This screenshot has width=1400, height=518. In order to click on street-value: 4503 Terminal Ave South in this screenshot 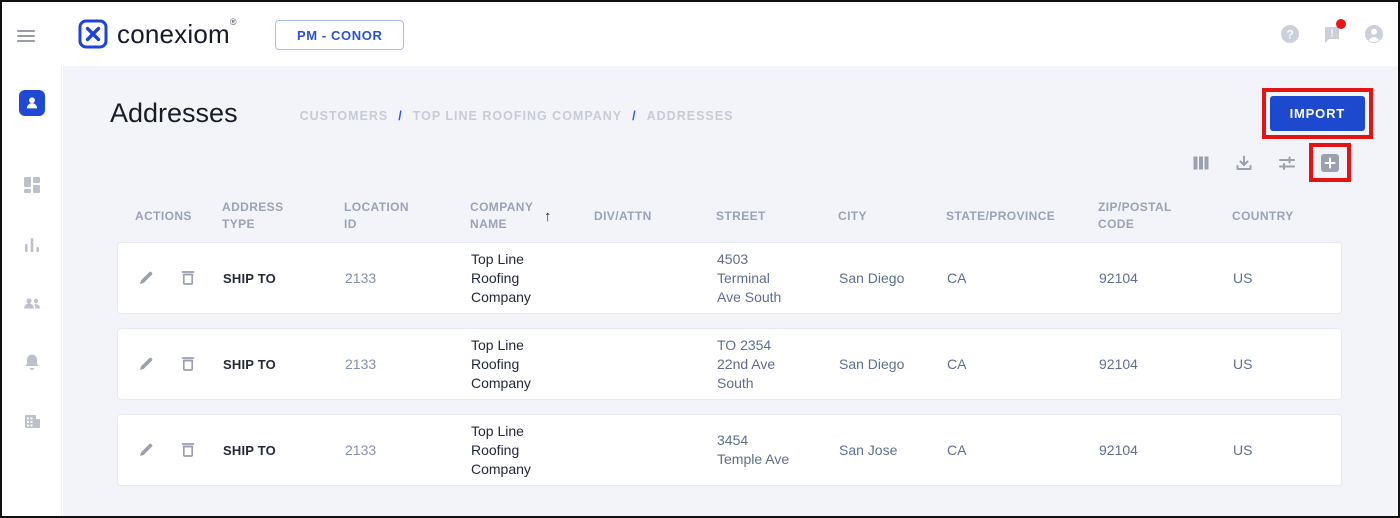, I will do `click(749, 277)`.